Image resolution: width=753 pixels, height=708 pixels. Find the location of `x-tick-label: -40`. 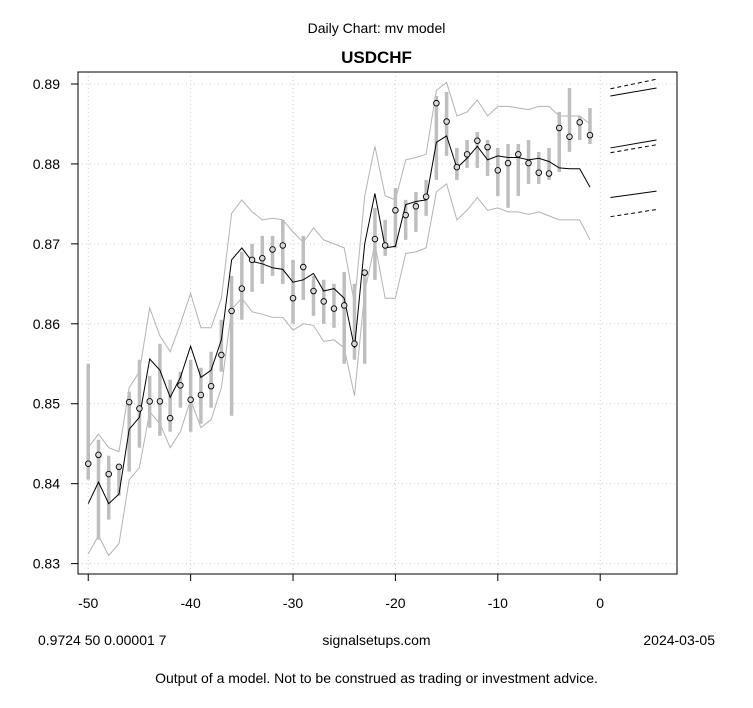

x-tick-label: -40 is located at coordinates (191, 603).